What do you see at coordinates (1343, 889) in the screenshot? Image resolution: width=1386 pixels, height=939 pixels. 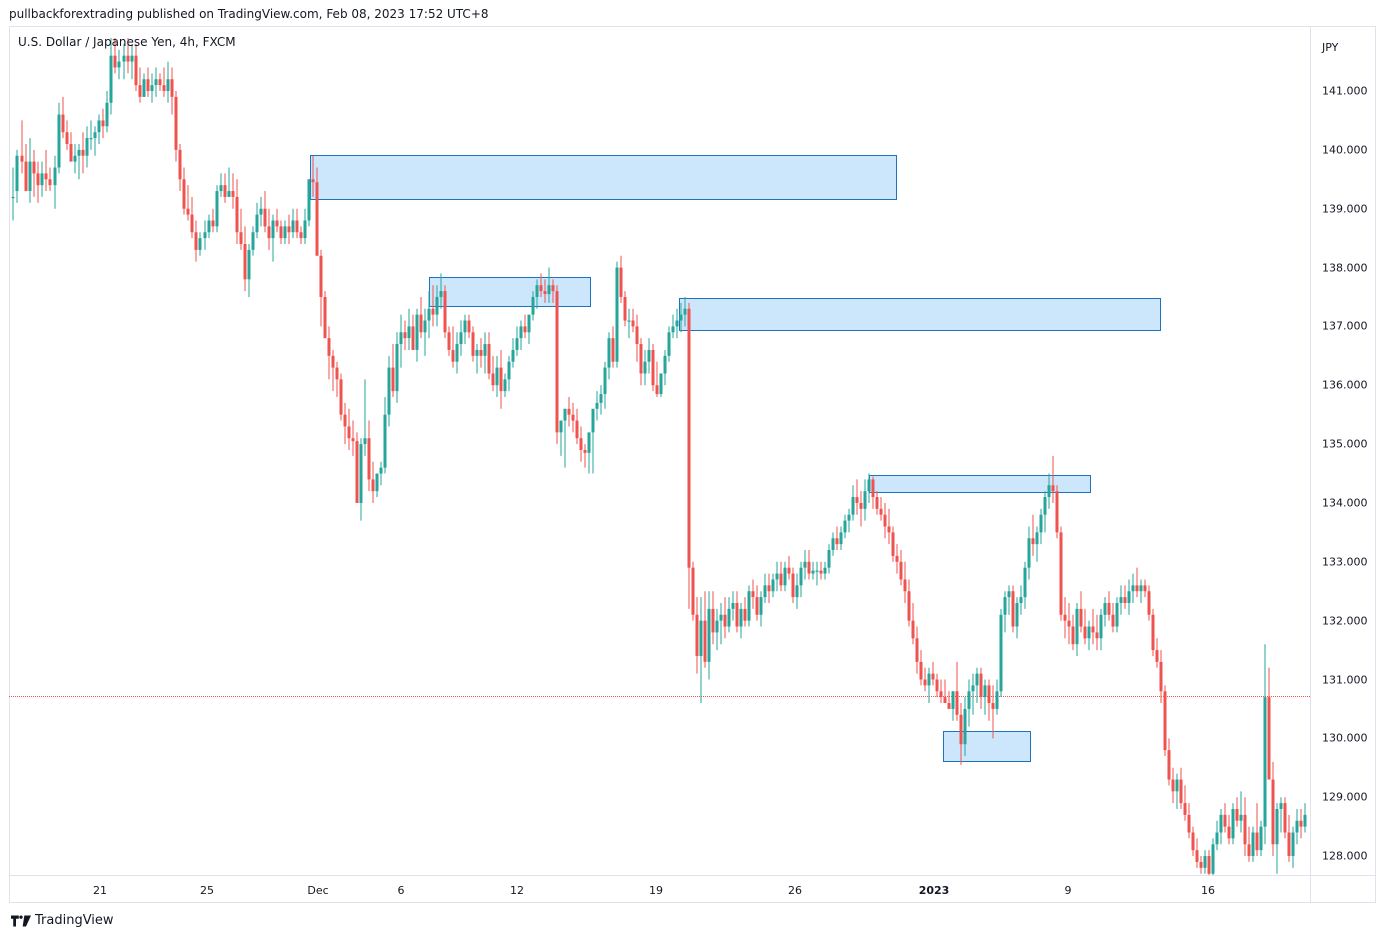 I see `axis-corner` at bounding box center [1343, 889].